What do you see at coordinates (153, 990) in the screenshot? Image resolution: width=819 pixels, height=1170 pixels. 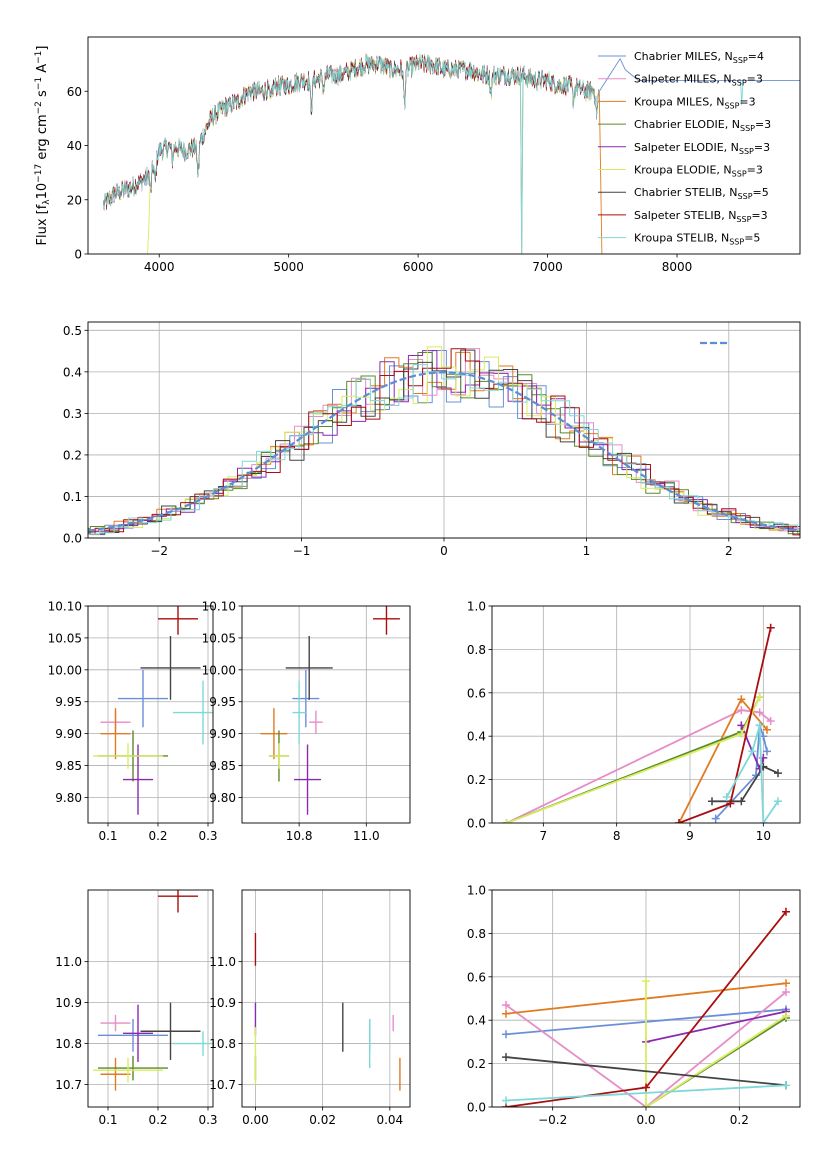 I see `mass-vs-Z-marks` at bounding box center [153, 990].